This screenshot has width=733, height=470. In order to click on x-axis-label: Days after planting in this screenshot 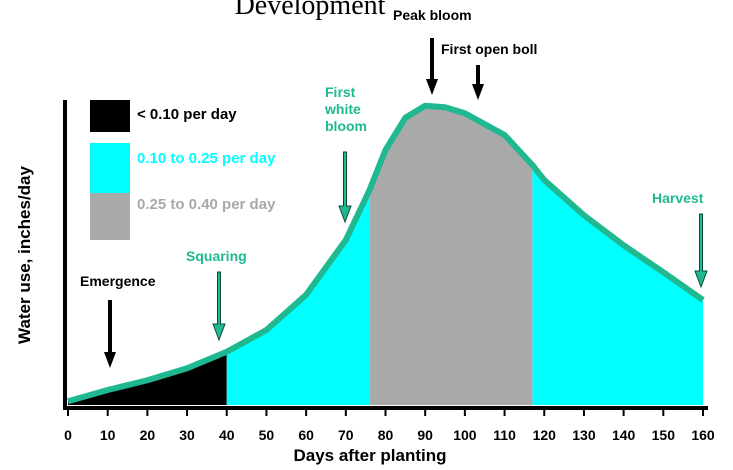, I will do `click(369, 455)`.